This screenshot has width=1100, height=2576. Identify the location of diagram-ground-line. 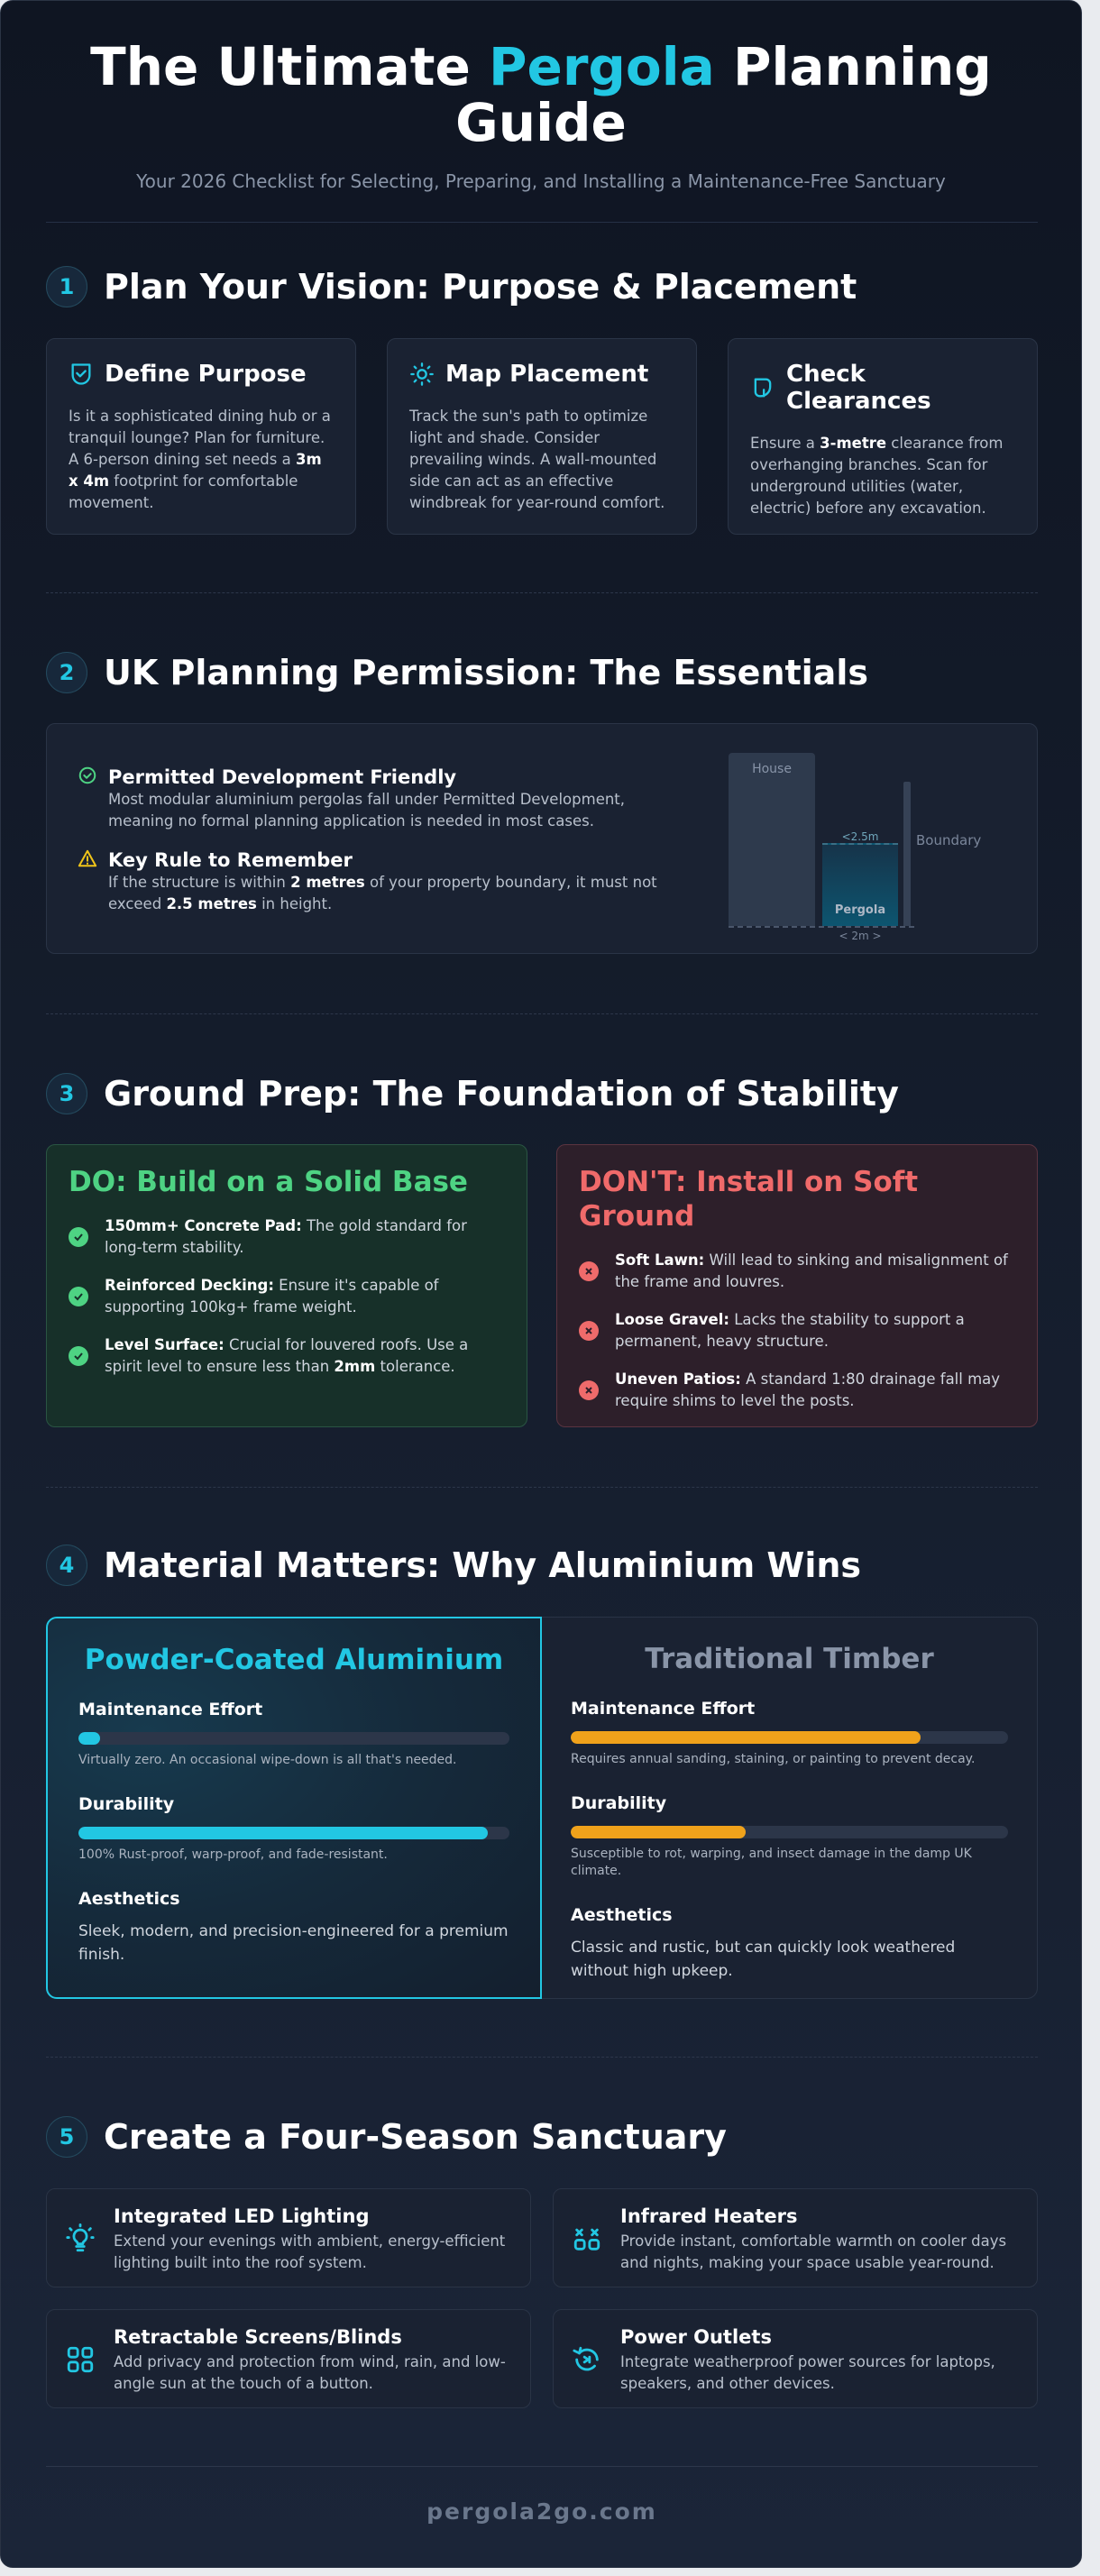
(821, 927).